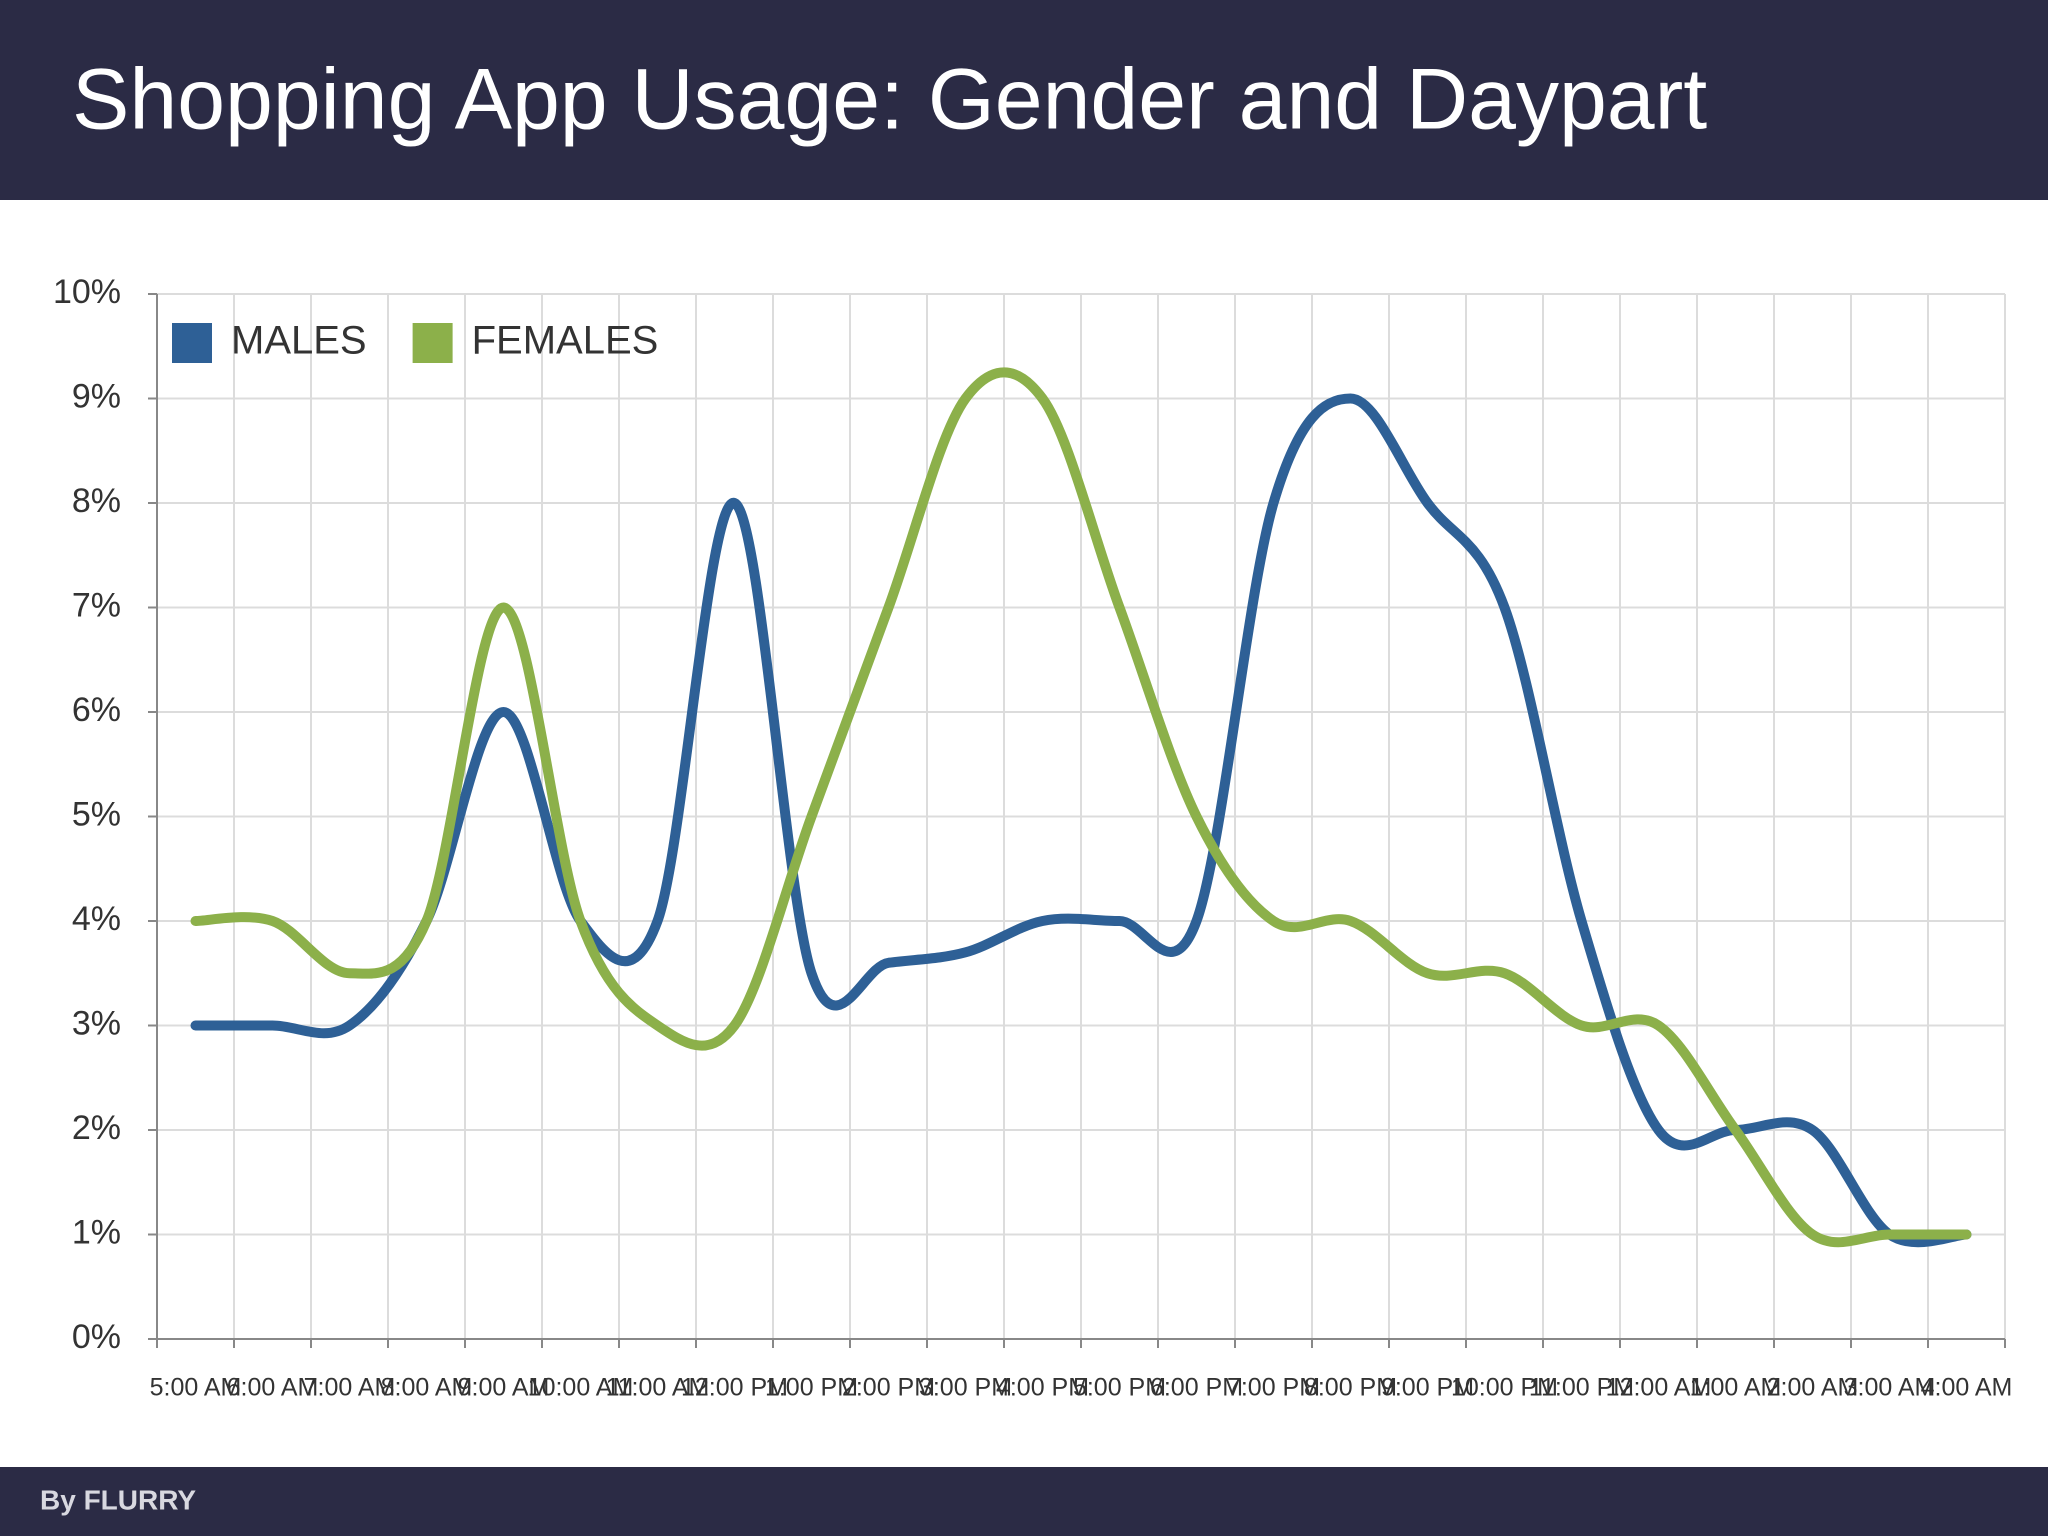 The width and height of the screenshot is (2048, 1536). Describe the element at coordinates (96, 1128) in the screenshot. I see `y-tick-label: 2%` at that location.